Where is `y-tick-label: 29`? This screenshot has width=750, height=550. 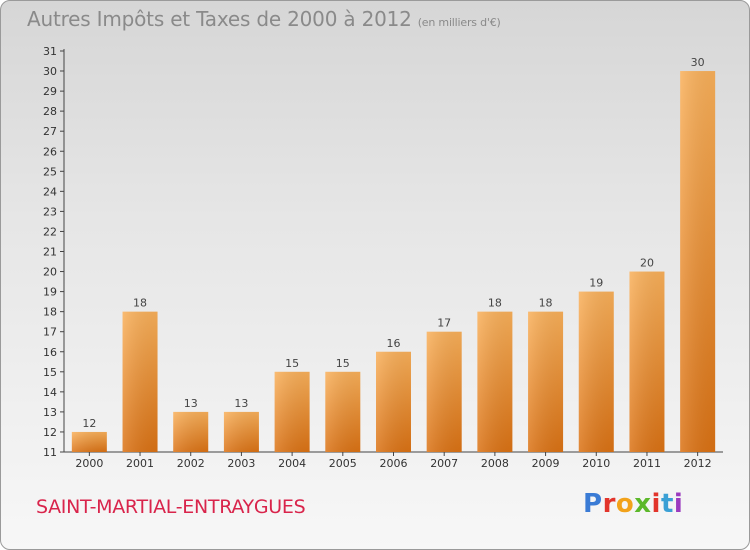
y-tick-label: 29 is located at coordinates (50, 91).